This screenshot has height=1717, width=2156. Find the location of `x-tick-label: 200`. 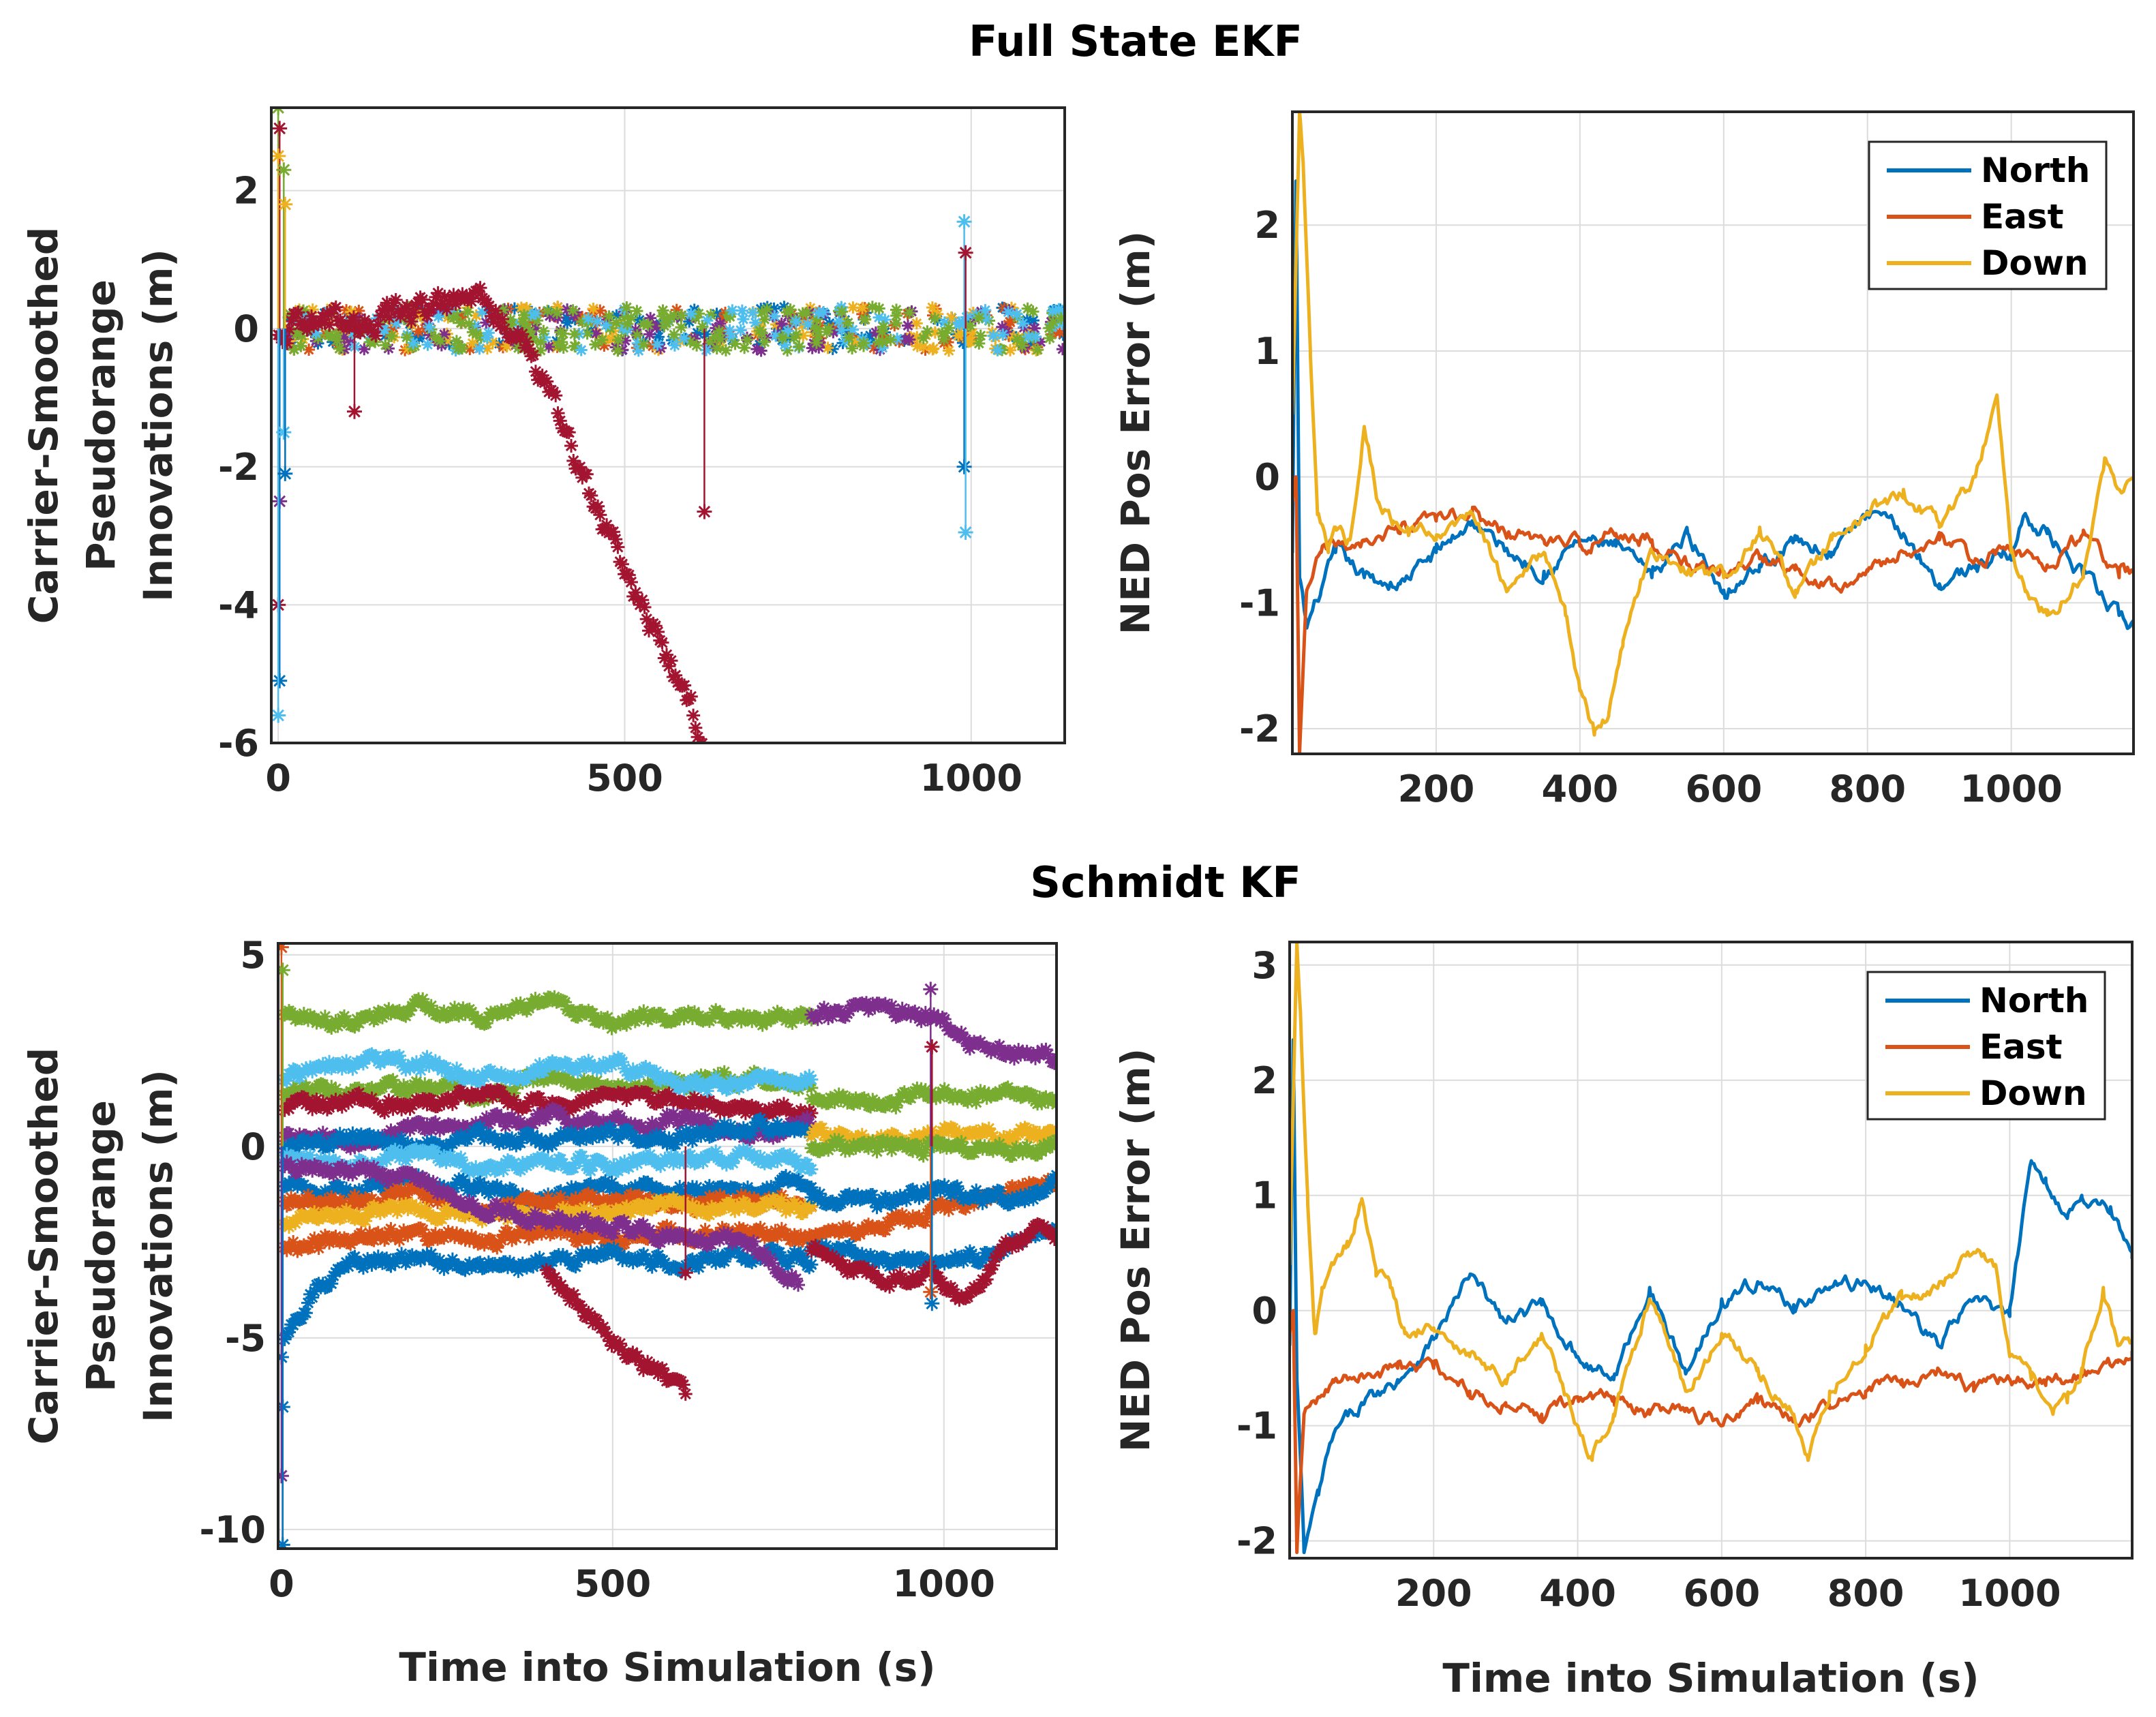

x-tick-label: 200 is located at coordinates (1433, 1593).